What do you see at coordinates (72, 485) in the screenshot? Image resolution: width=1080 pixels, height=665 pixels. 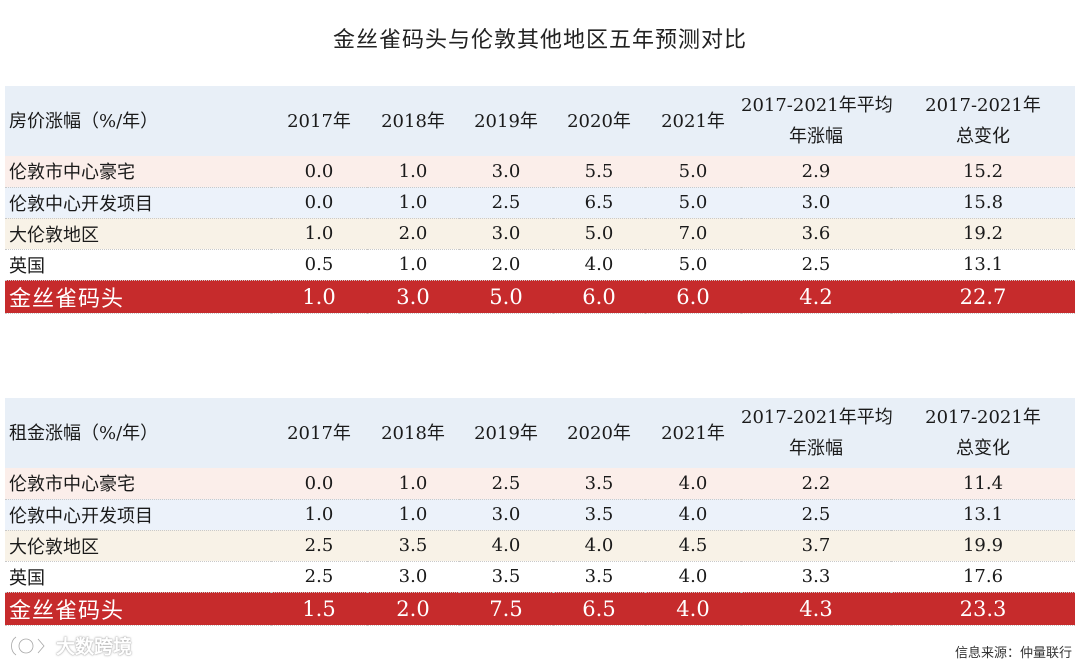 I see `row-label: 伦敦市中心豪宅` at bounding box center [72, 485].